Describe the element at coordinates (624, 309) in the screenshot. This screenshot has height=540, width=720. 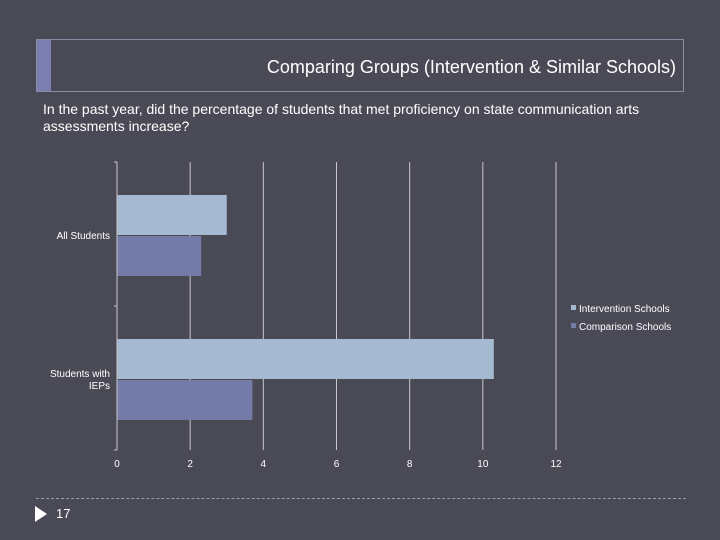
I see `legend-label: Intervention Schools` at that location.